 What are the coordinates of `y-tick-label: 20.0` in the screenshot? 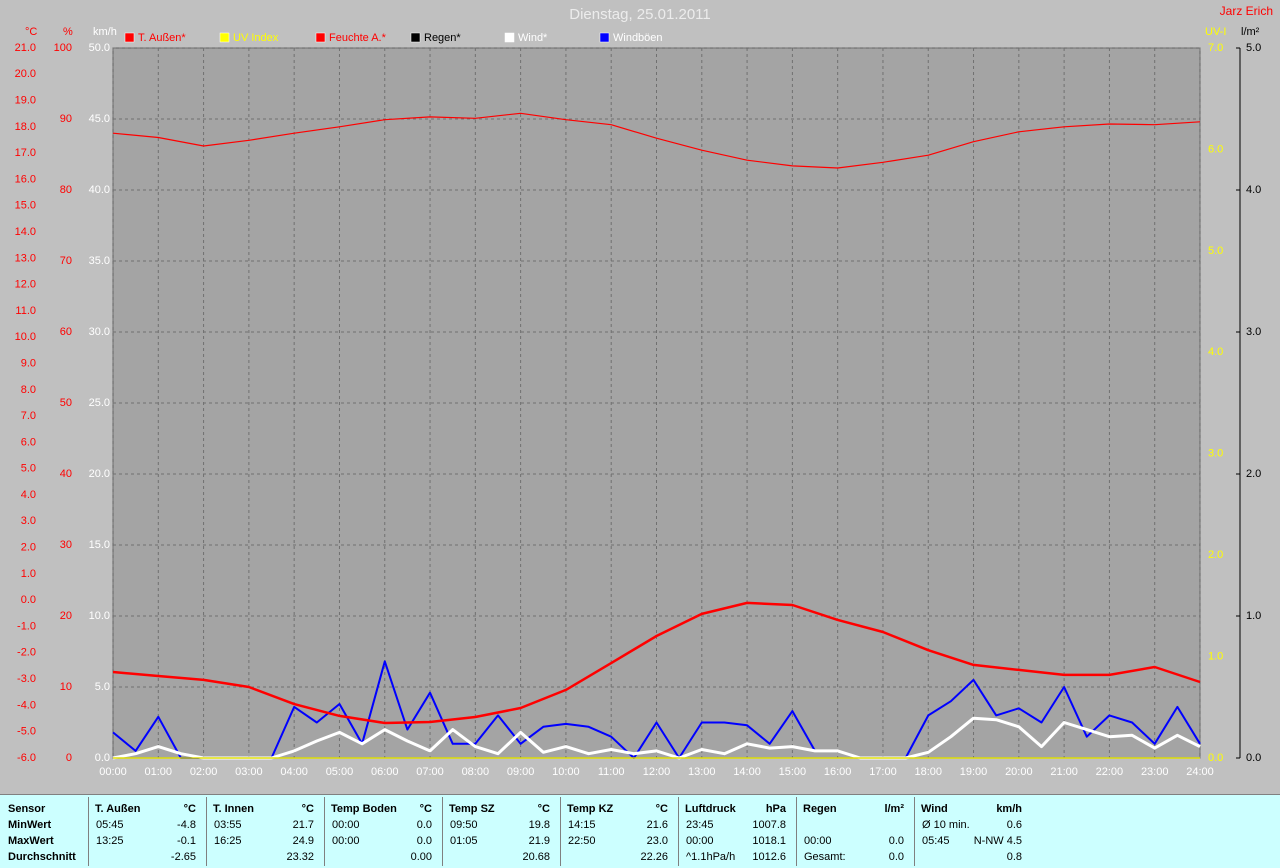 It's located at (25, 74).